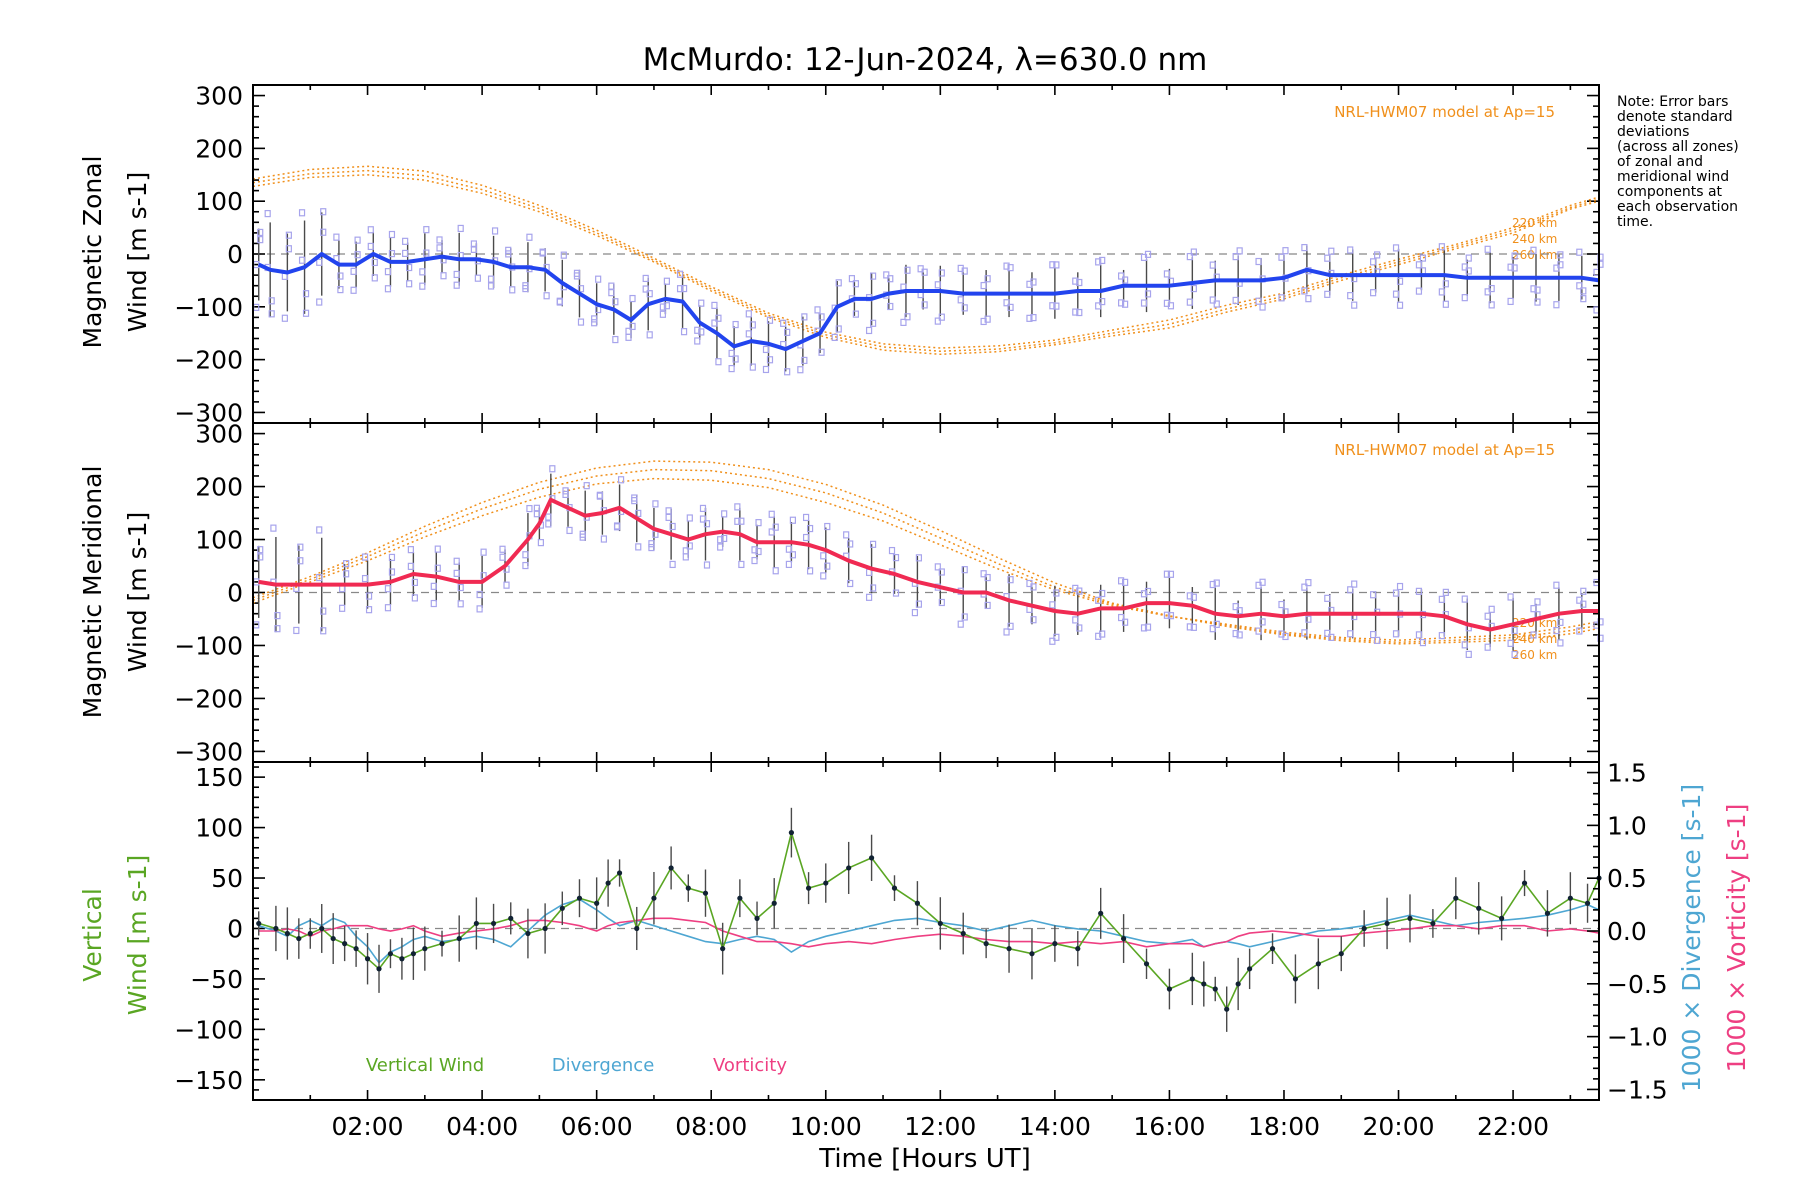  I want to click on legend-vertical-wind: Vertical Wind, so click(425, 1065).